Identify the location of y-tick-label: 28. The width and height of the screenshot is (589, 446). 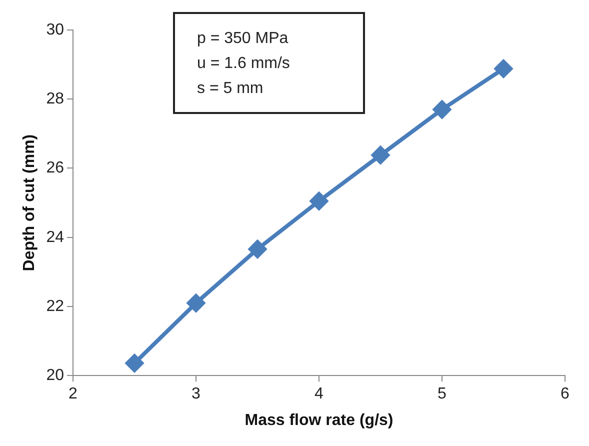
(55, 99).